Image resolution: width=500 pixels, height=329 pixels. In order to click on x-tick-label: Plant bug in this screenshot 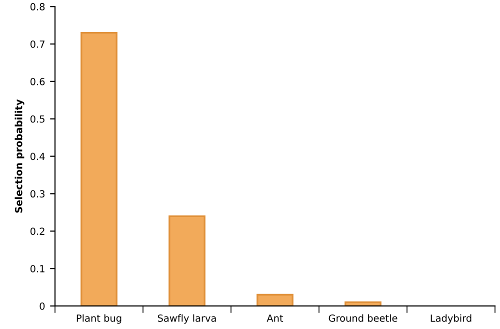, I will do `click(99, 319)`.